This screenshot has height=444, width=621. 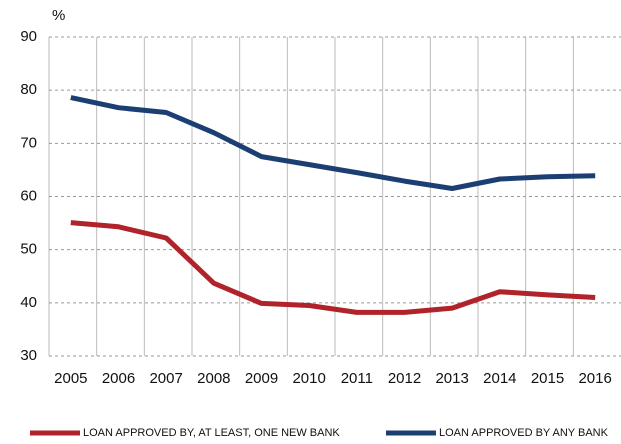 What do you see at coordinates (165, 378) in the screenshot?
I see `x-tick-label: 2007` at bounding box center [165, 378].